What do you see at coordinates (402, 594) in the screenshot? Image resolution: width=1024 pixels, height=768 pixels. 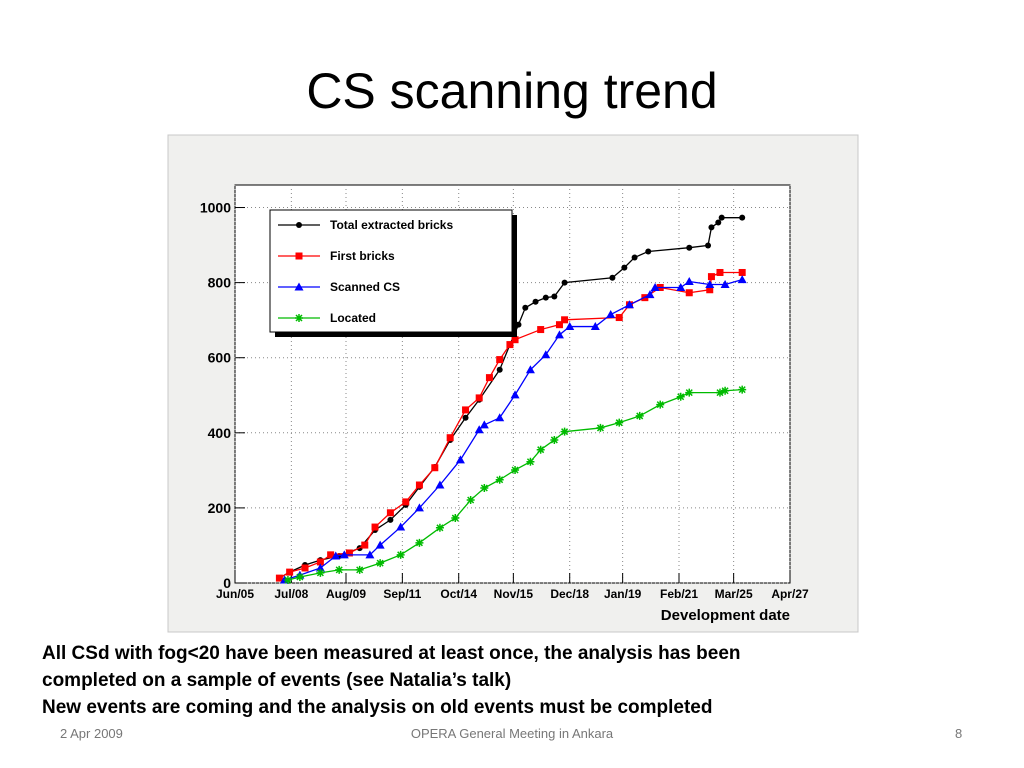 I see `x-tick-label: Sep/11` at bounding box center [402, 594].